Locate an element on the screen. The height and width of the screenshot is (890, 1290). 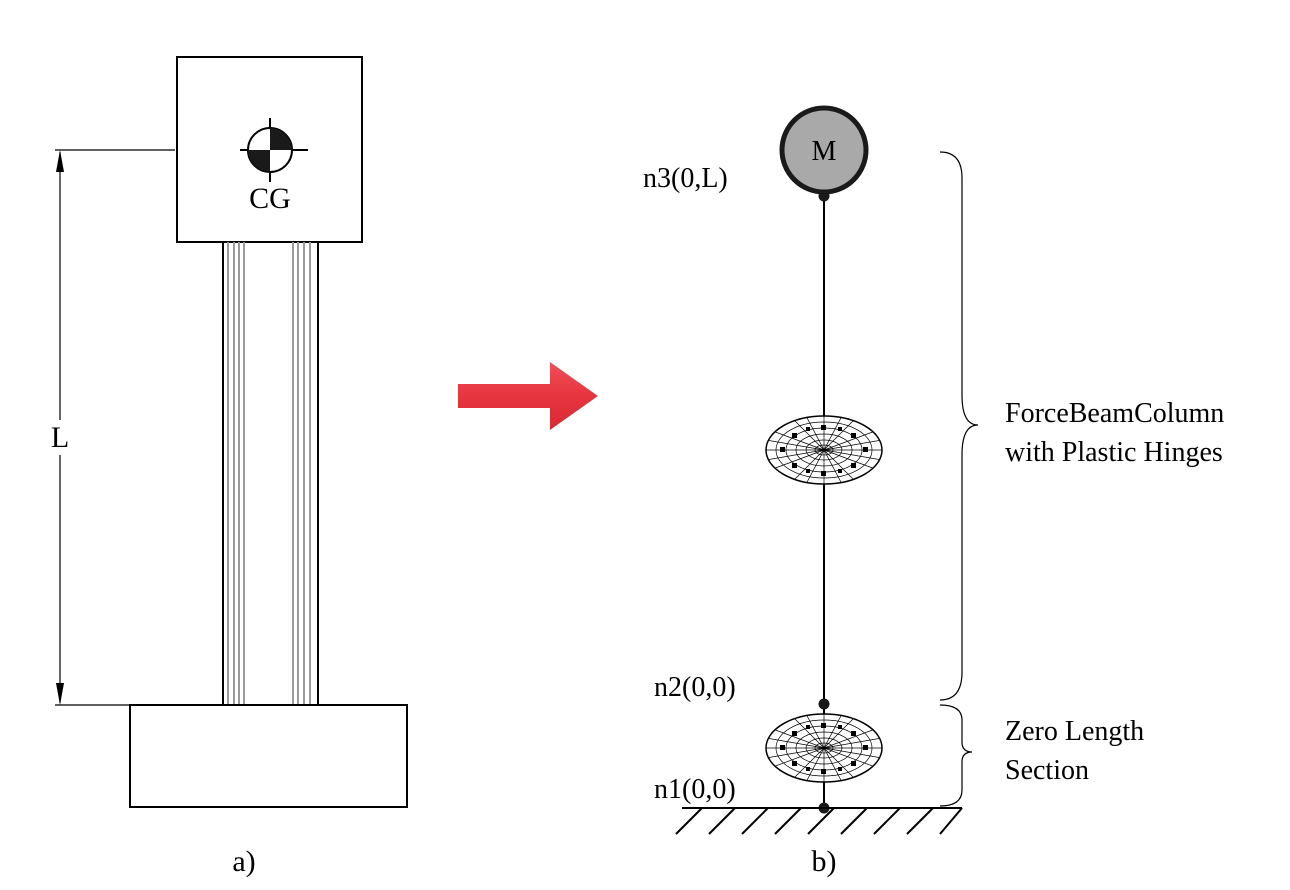
rebar-left is located at coordinates (236, 473).